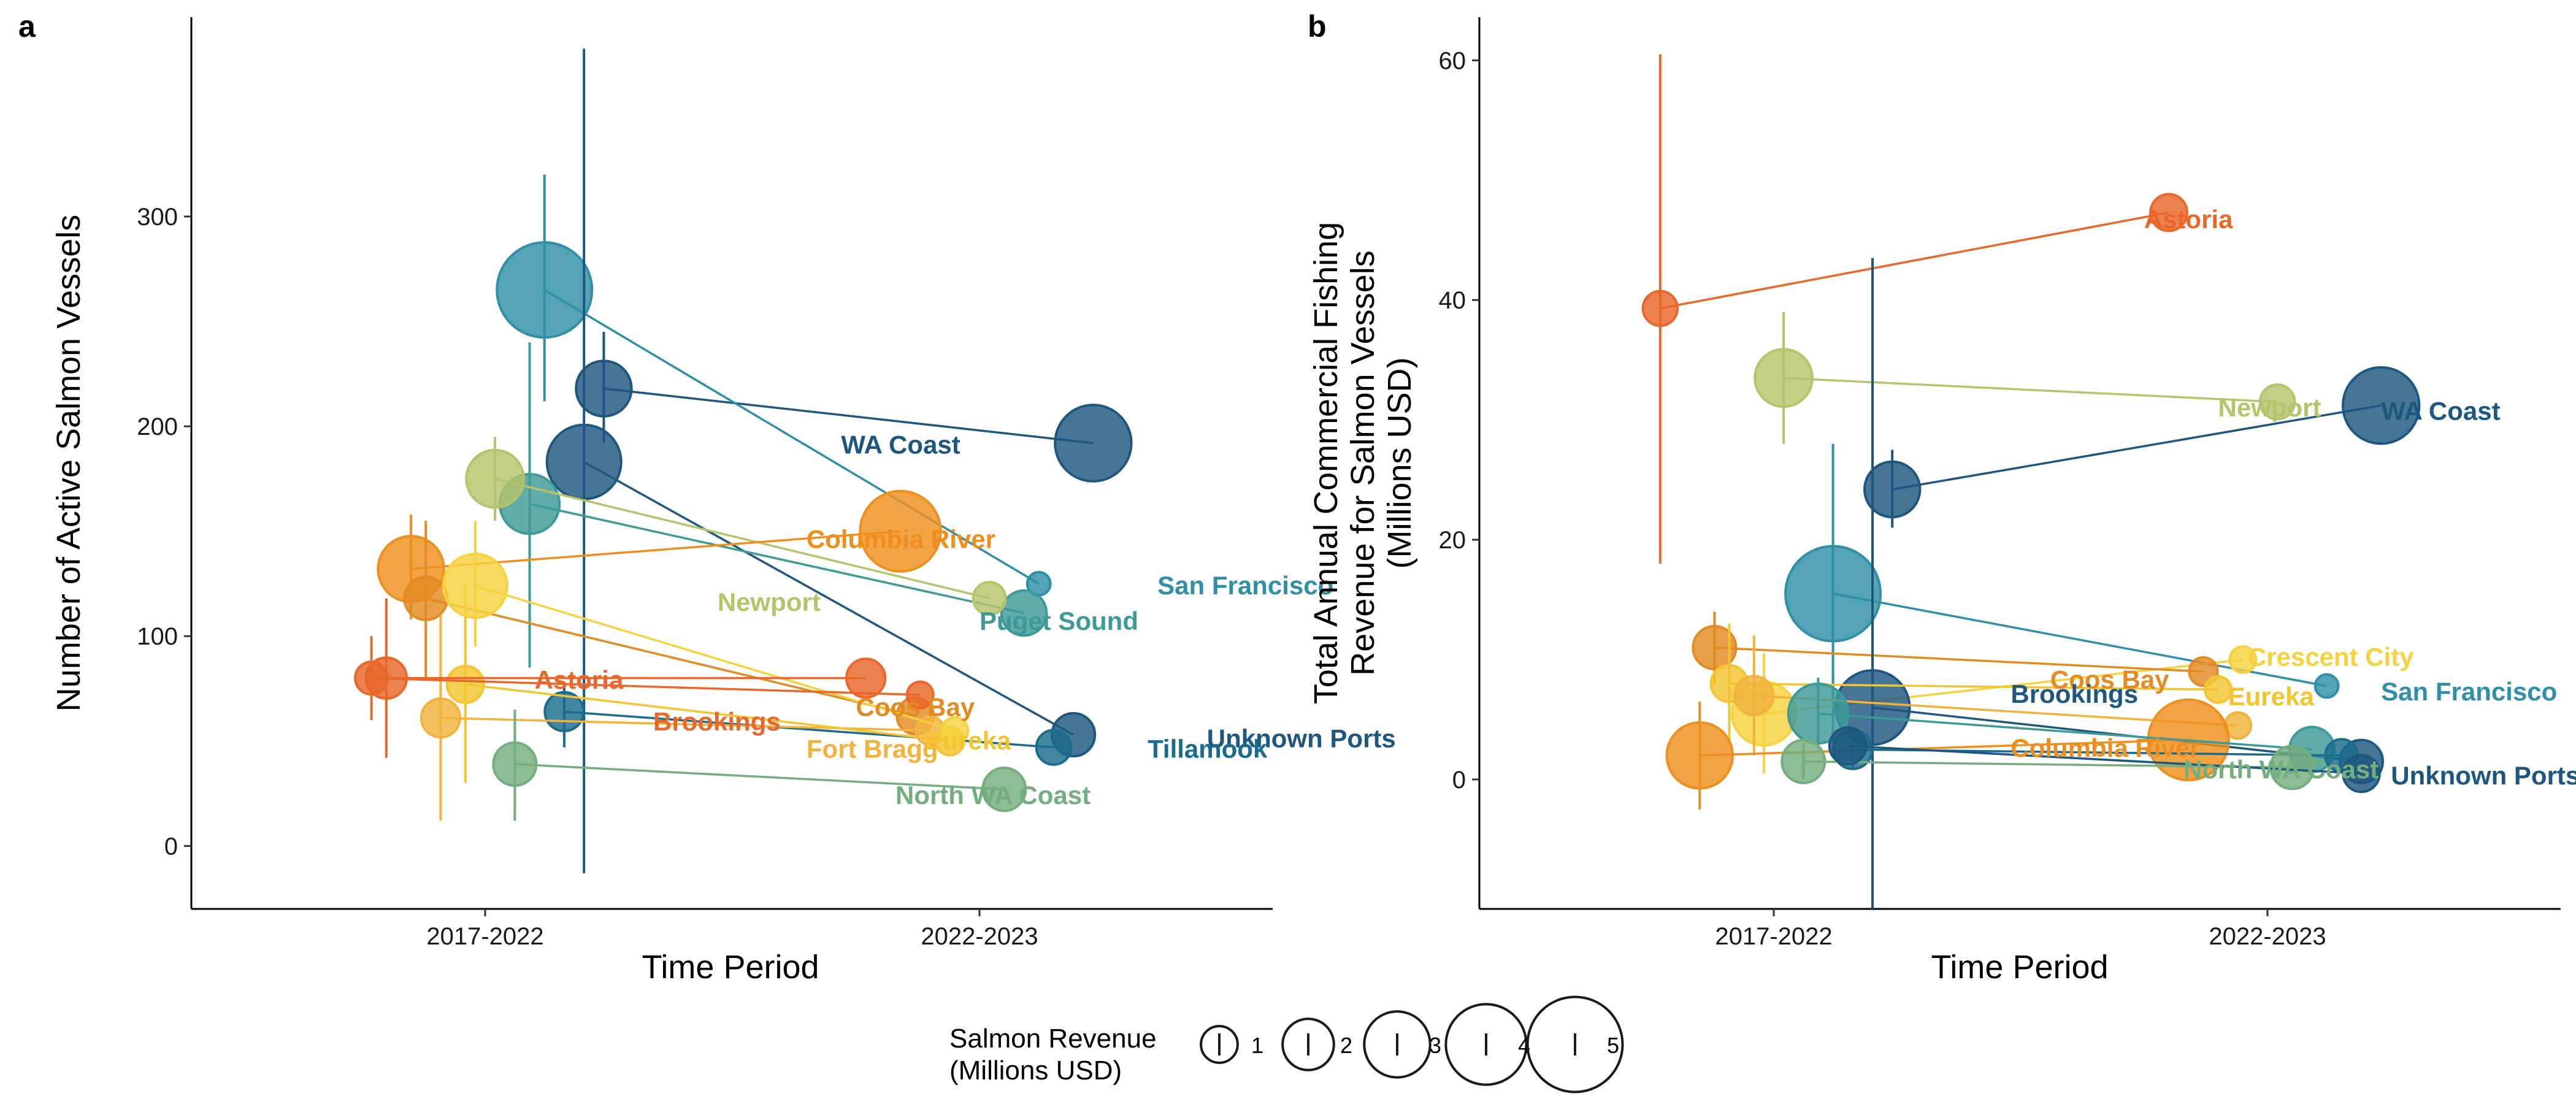 This screenshot has height=1107, width=2576. What do you see at coordinates (2019, 967) in the screenshot?
I see `panel-b-x-axis-title: Time Period` at bounding box center [2019, 967].